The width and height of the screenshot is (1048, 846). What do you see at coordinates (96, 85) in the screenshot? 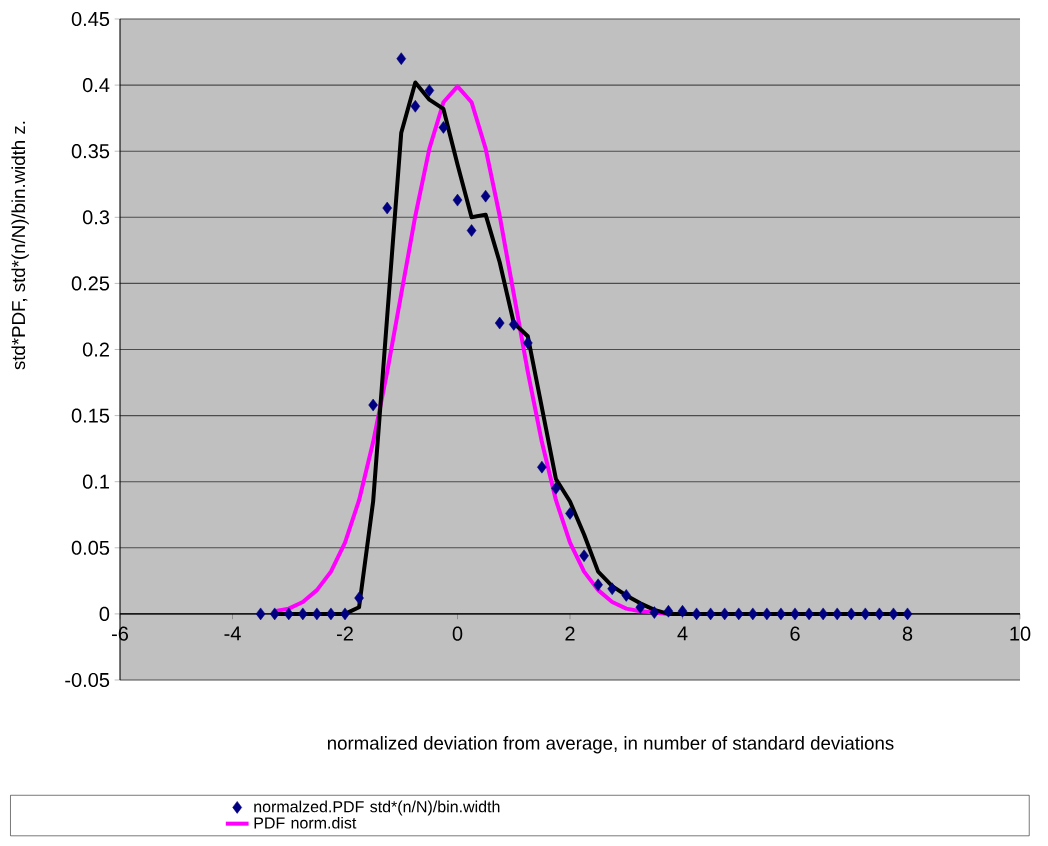
I see `y-tick-label: 0.4` at bounding box center [96, 85].